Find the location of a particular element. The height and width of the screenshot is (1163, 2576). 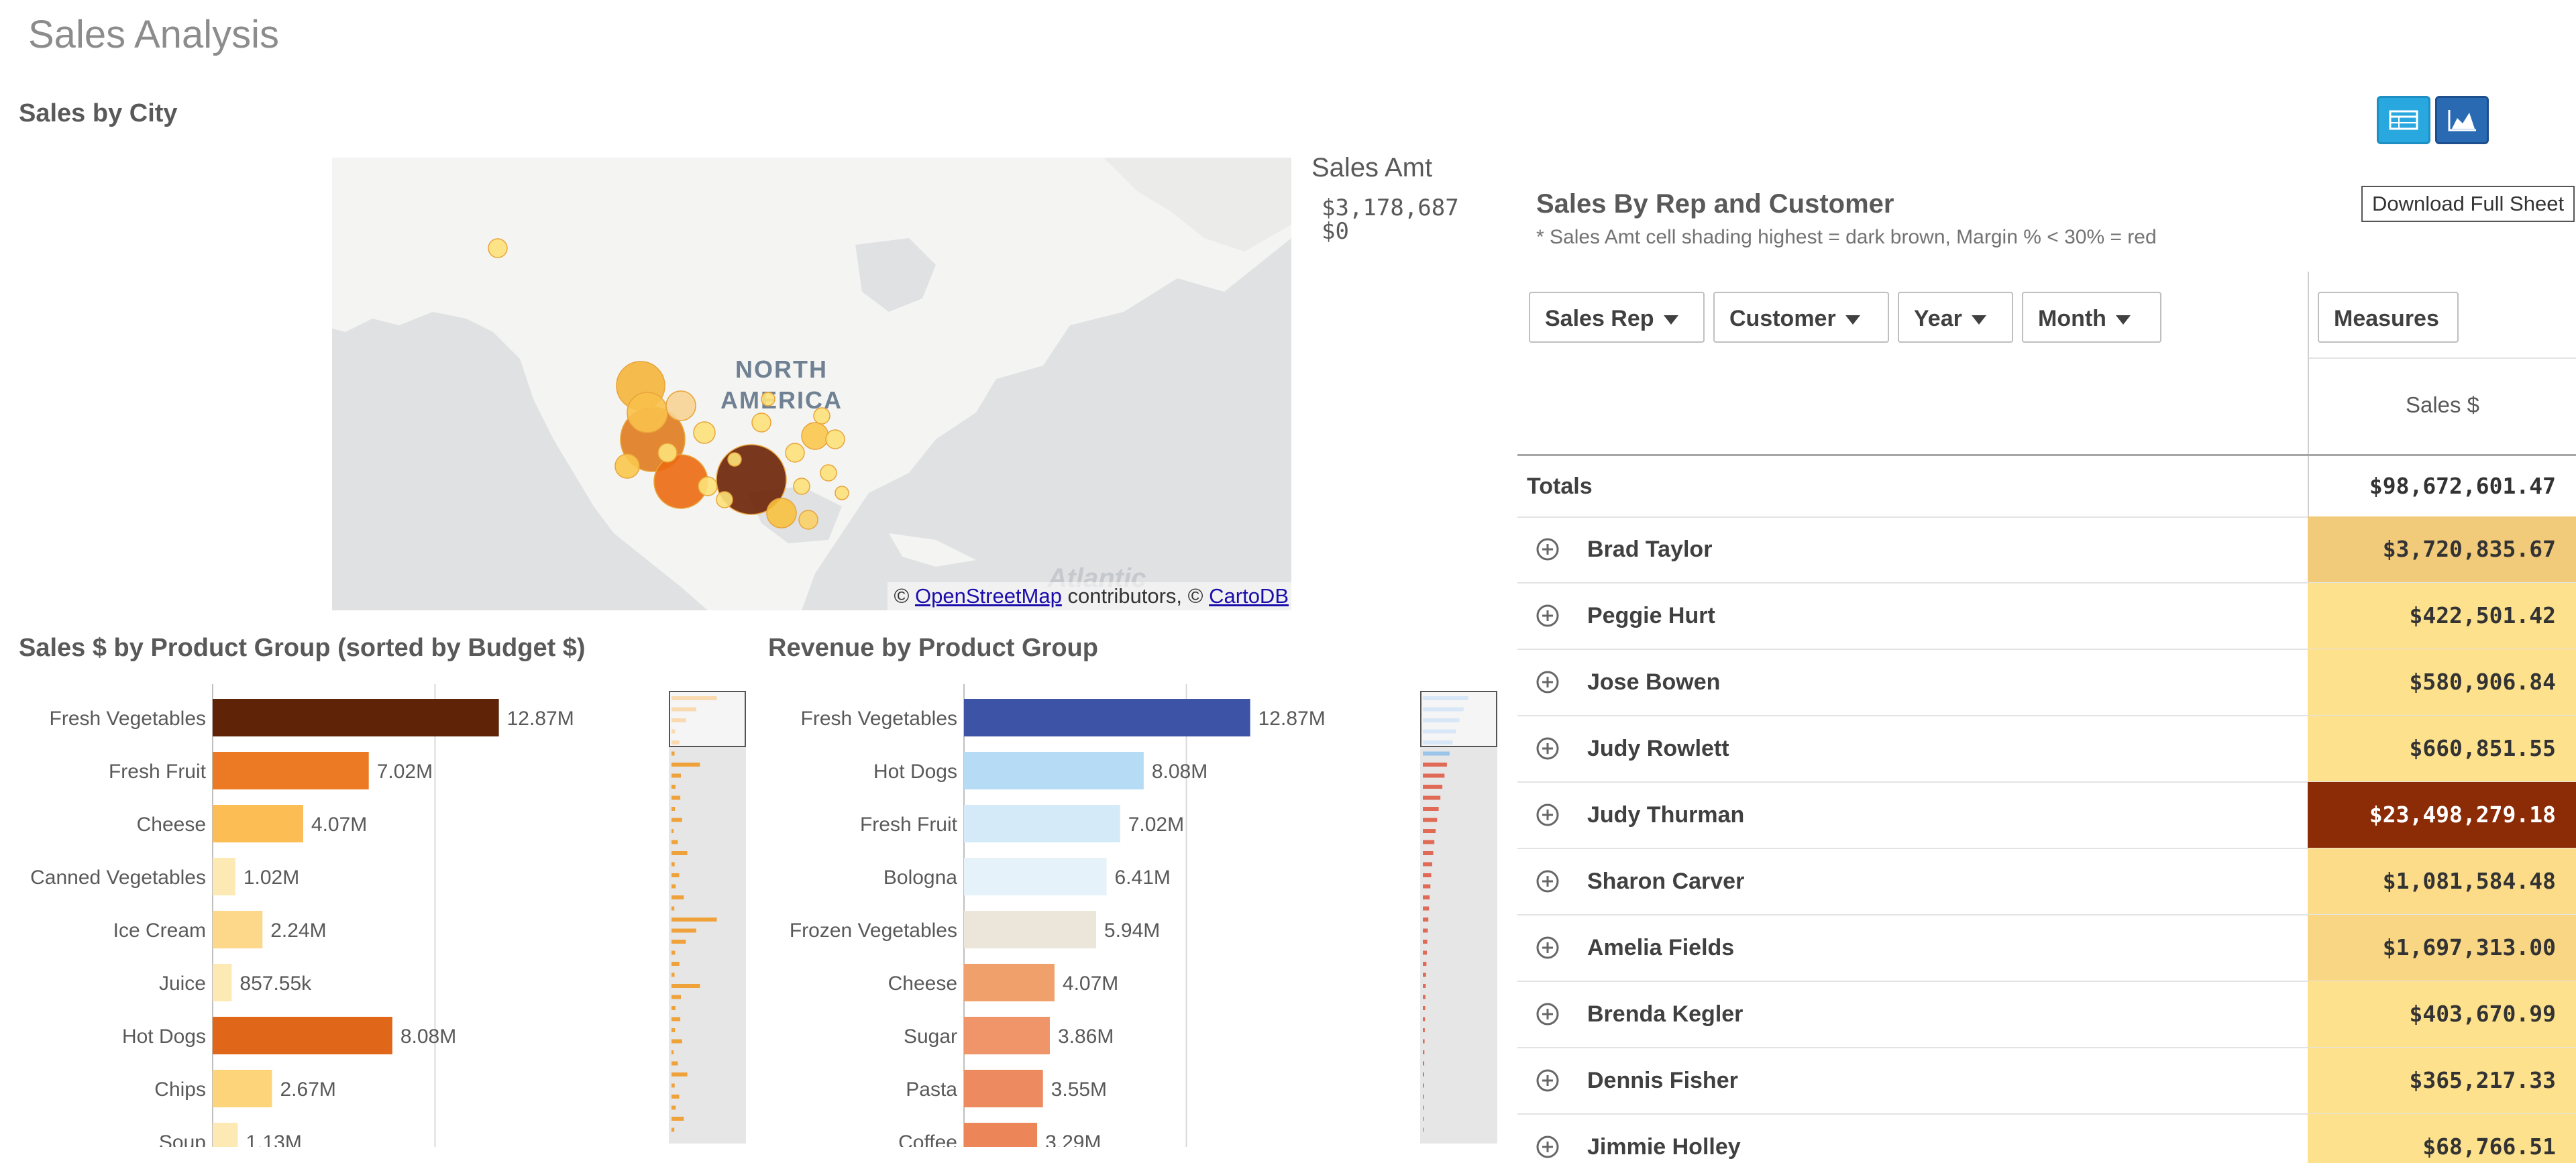

sales-rep-name: Judy Rowlett is located at coordinates (1658, 748).